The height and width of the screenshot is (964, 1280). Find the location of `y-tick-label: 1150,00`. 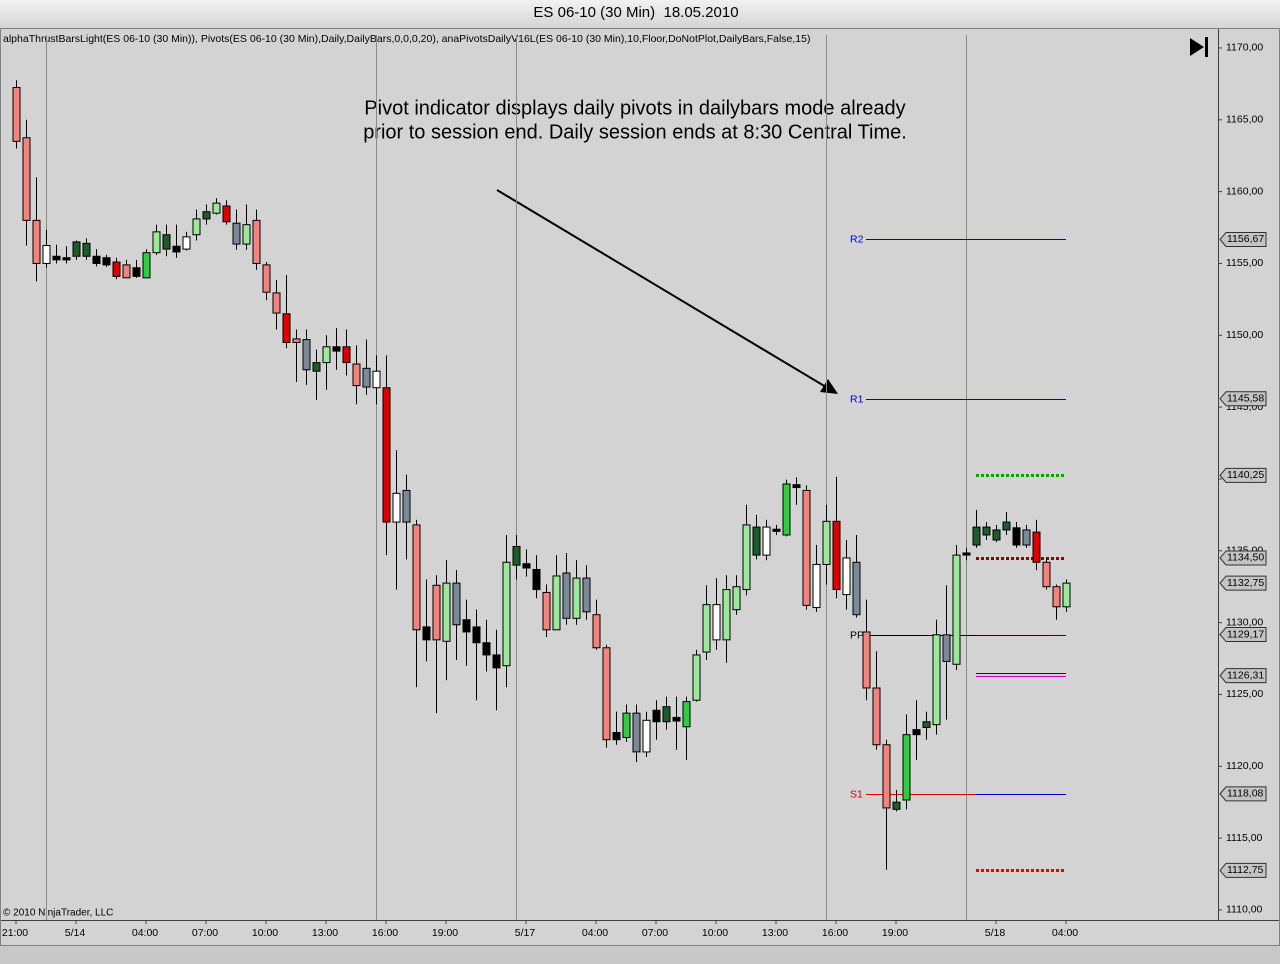

y-tick-label: 1150,00 is located at coordinates (1244, 335).